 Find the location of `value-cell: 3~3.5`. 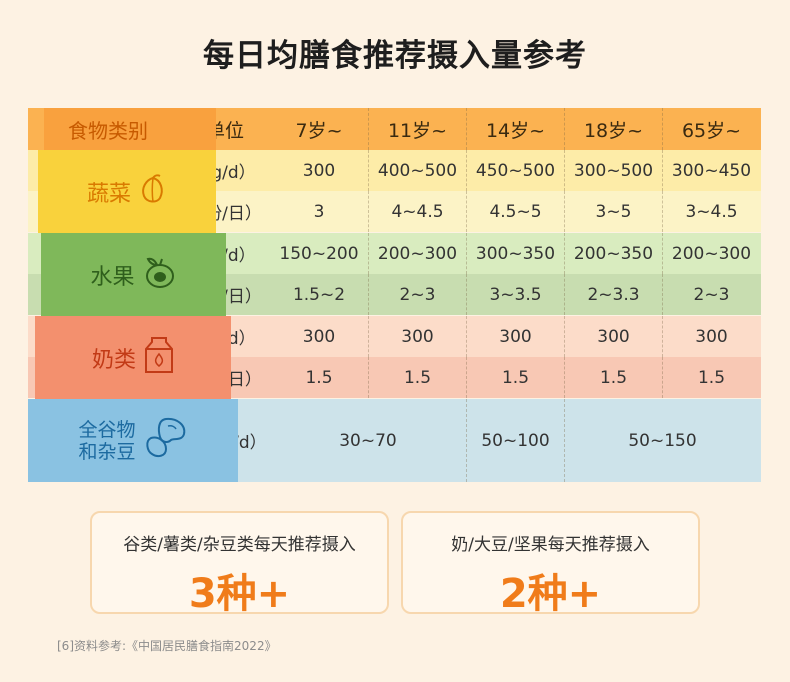

value-cell: 3~3.5 is located at coordinates (515, 294).